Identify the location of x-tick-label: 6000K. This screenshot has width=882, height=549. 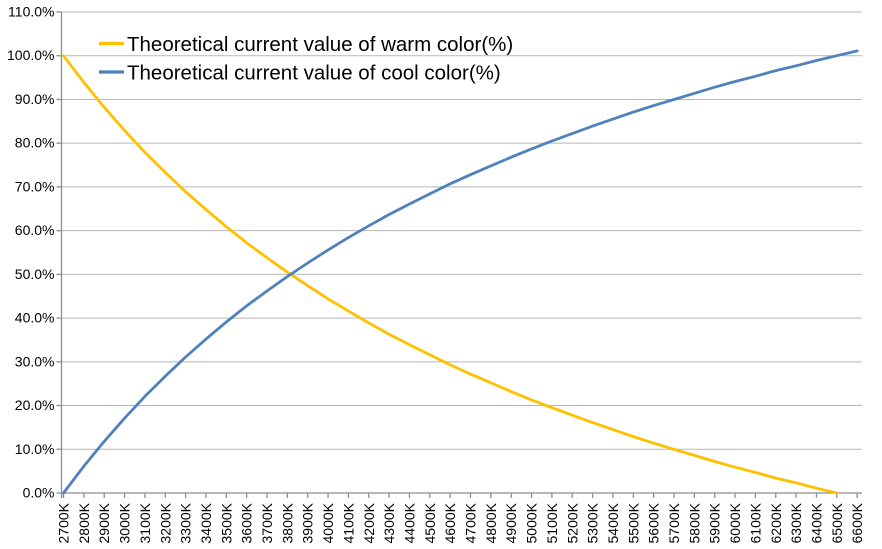
(735, 522).